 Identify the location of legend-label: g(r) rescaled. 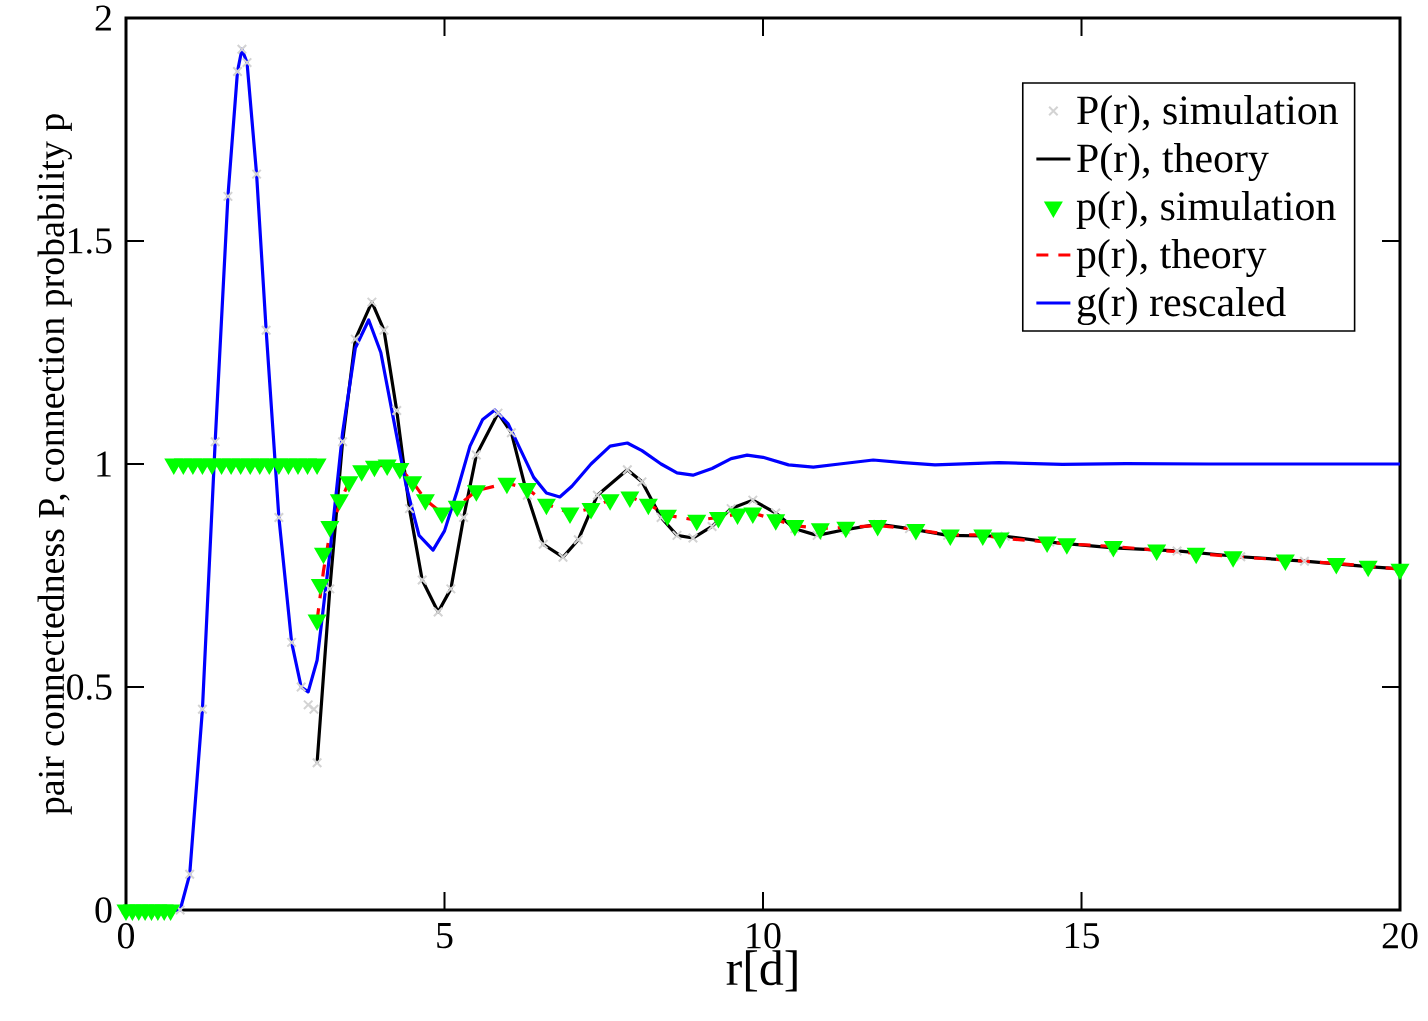
(1181, 306).